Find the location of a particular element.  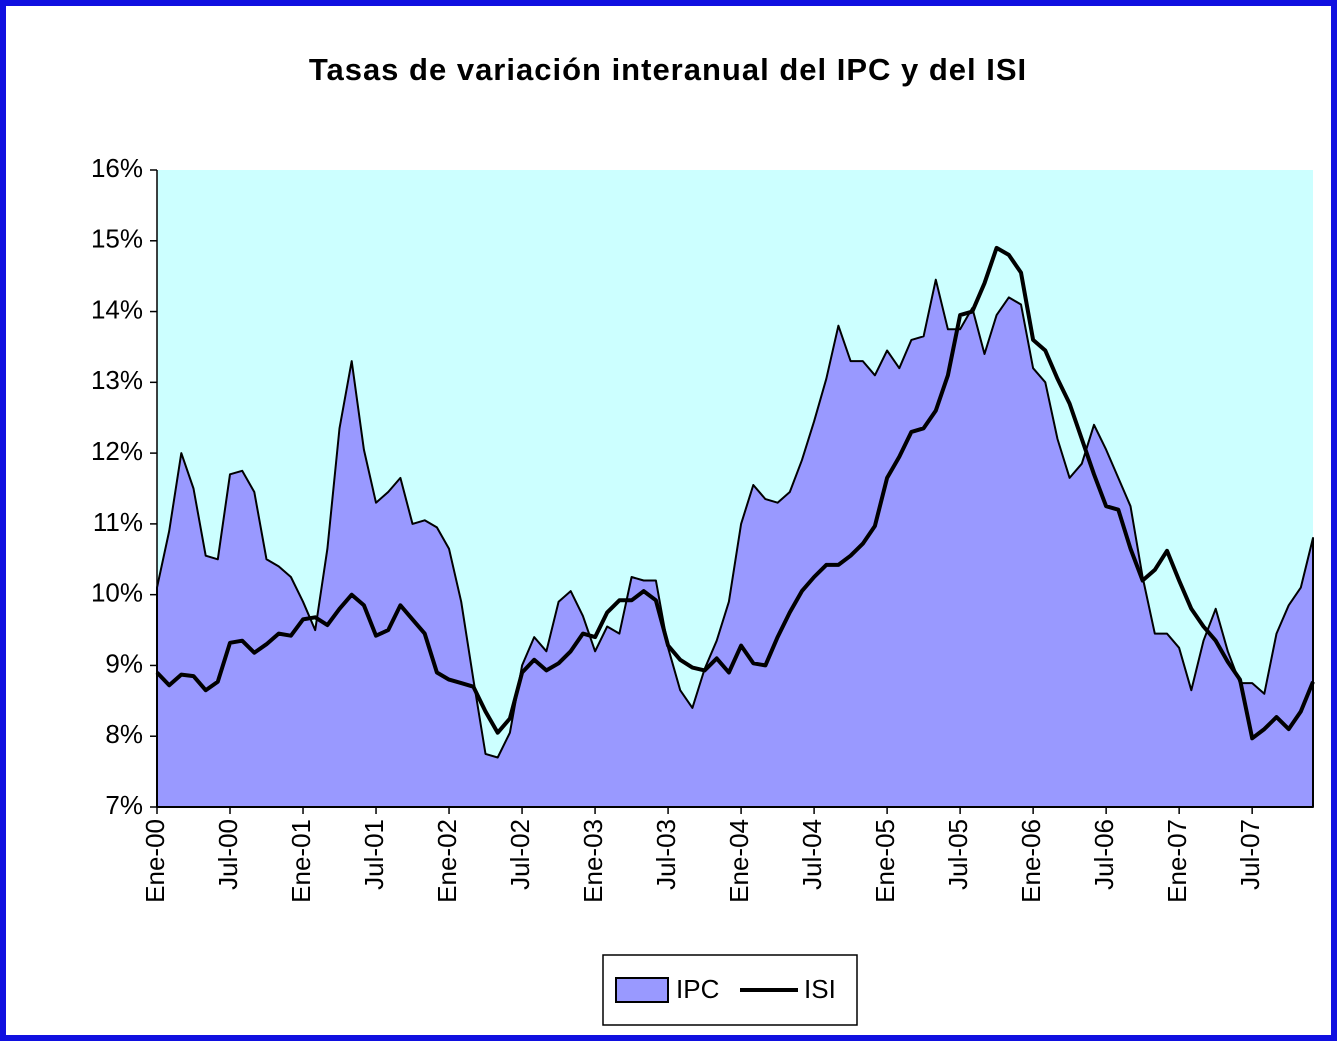

y-tick-label: 14% is located at coordinates (117, 309).